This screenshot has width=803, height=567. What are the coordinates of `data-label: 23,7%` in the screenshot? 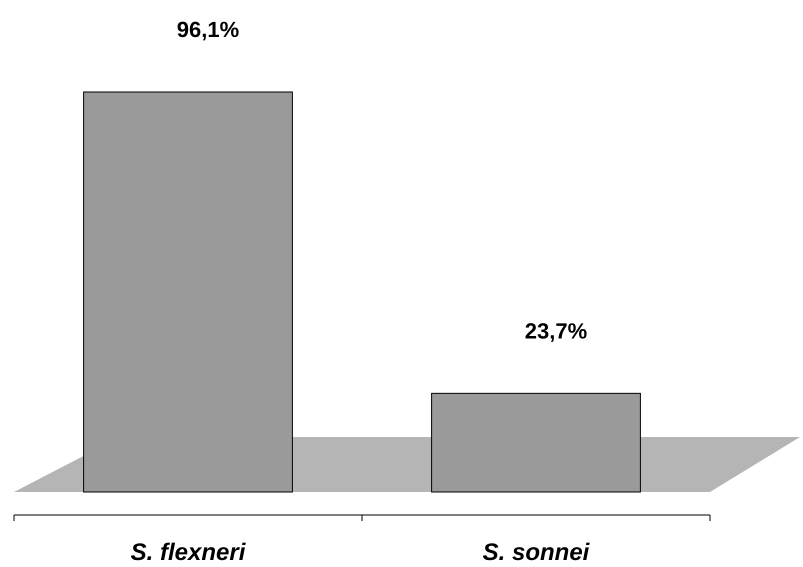 It's located at (556, 331).